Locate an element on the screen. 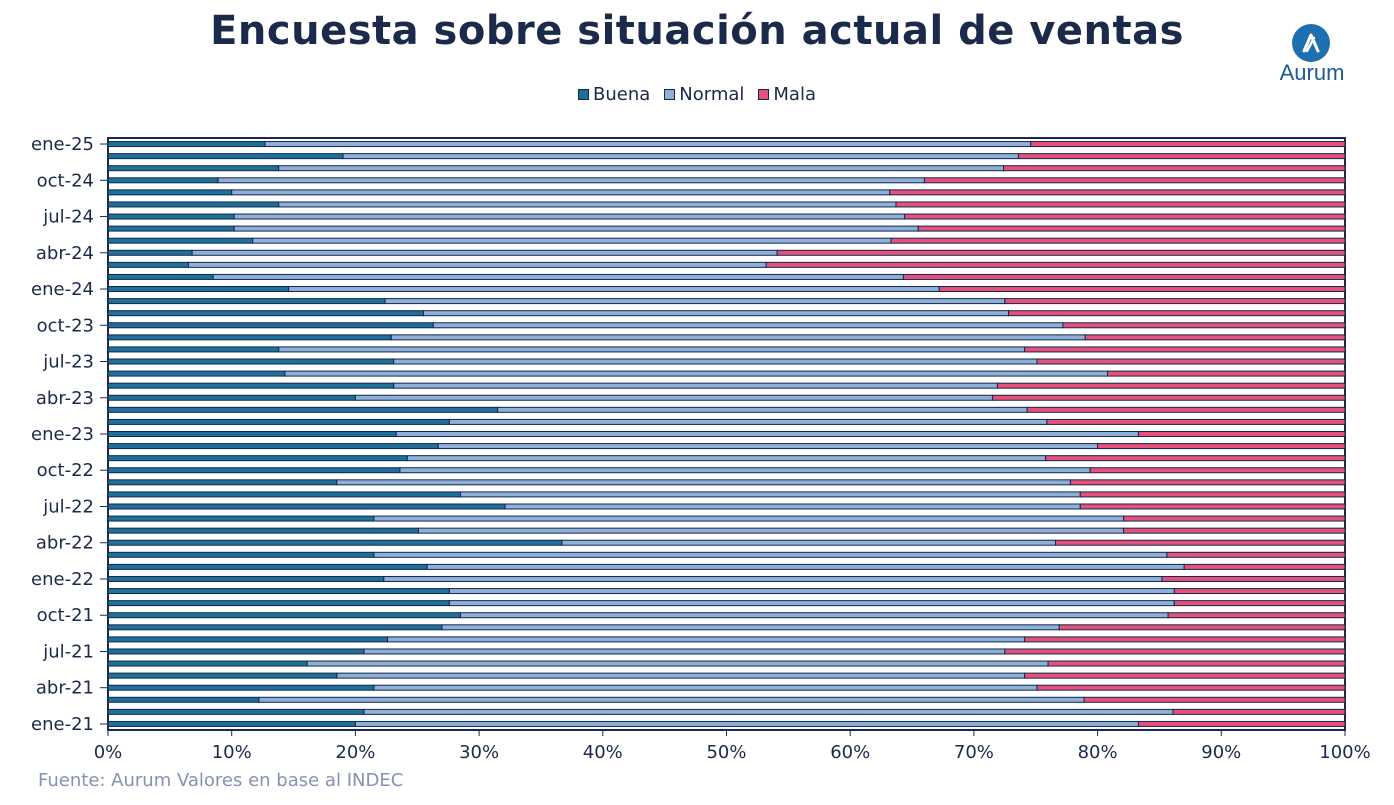 The height and width of the screenshot is (805, 1394). x-tick-label: 30% is located at coordinates (479, 752).